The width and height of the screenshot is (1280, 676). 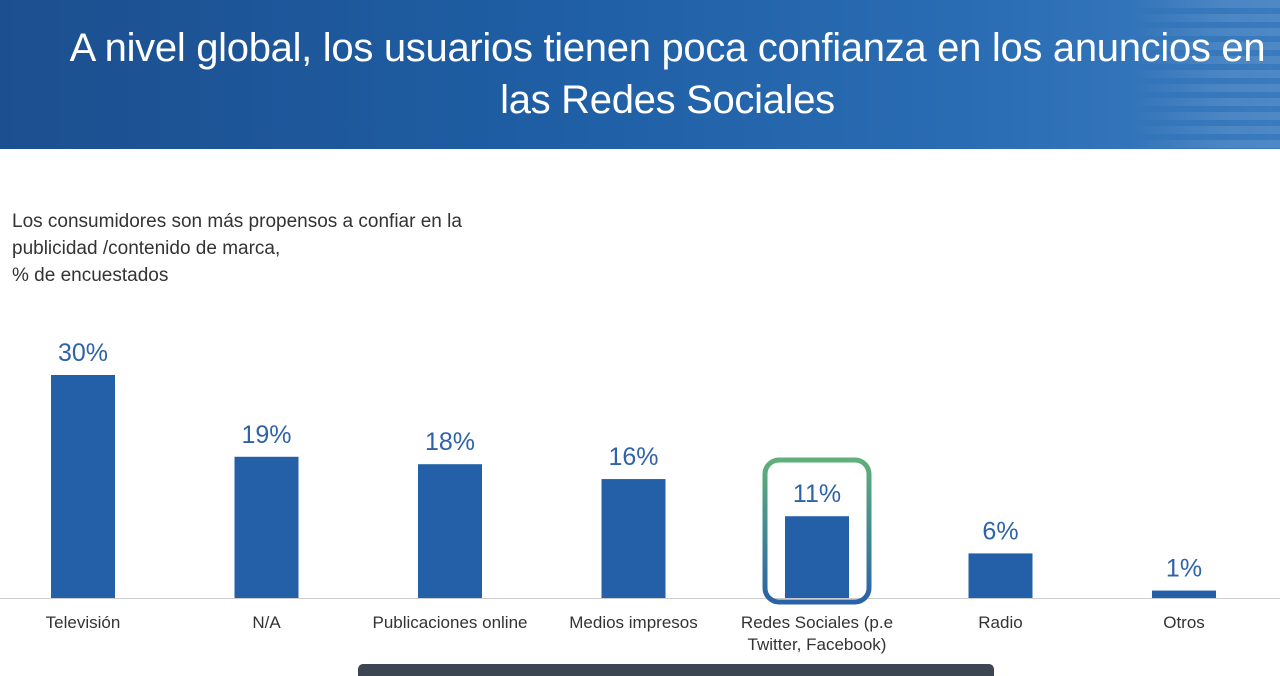 What do you see at coordinates (817, 494) in the screenshot?
I see `value-label: 11%` at bounding box center [817, 494].